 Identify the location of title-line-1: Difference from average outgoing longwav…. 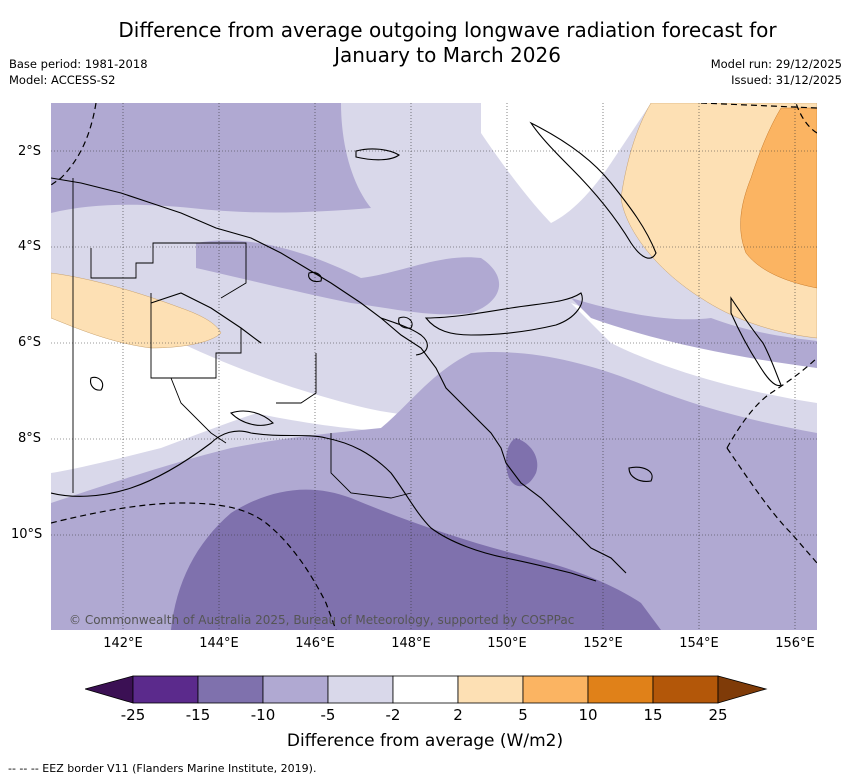
(447, 30).